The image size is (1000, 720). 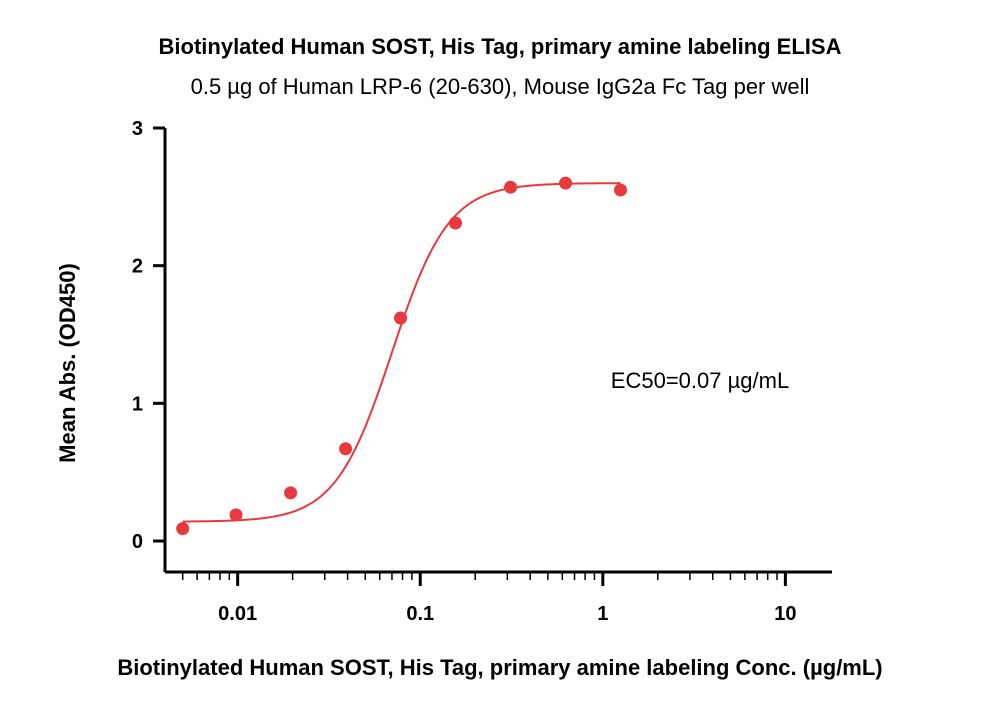 I want to click on x-tick-label: 0.01, so click(x=237, y=614).